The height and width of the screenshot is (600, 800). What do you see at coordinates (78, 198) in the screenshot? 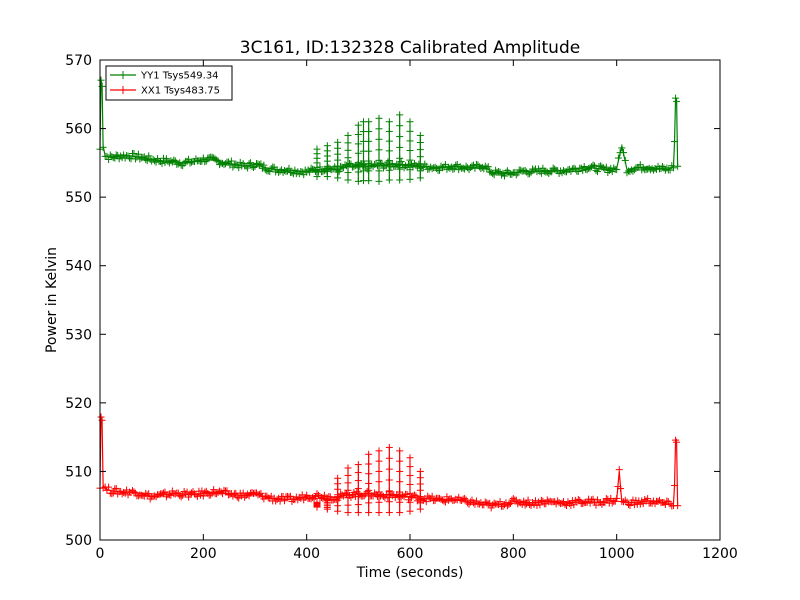
I see `y-tick-label: 550` at bounding box center [78, 198].